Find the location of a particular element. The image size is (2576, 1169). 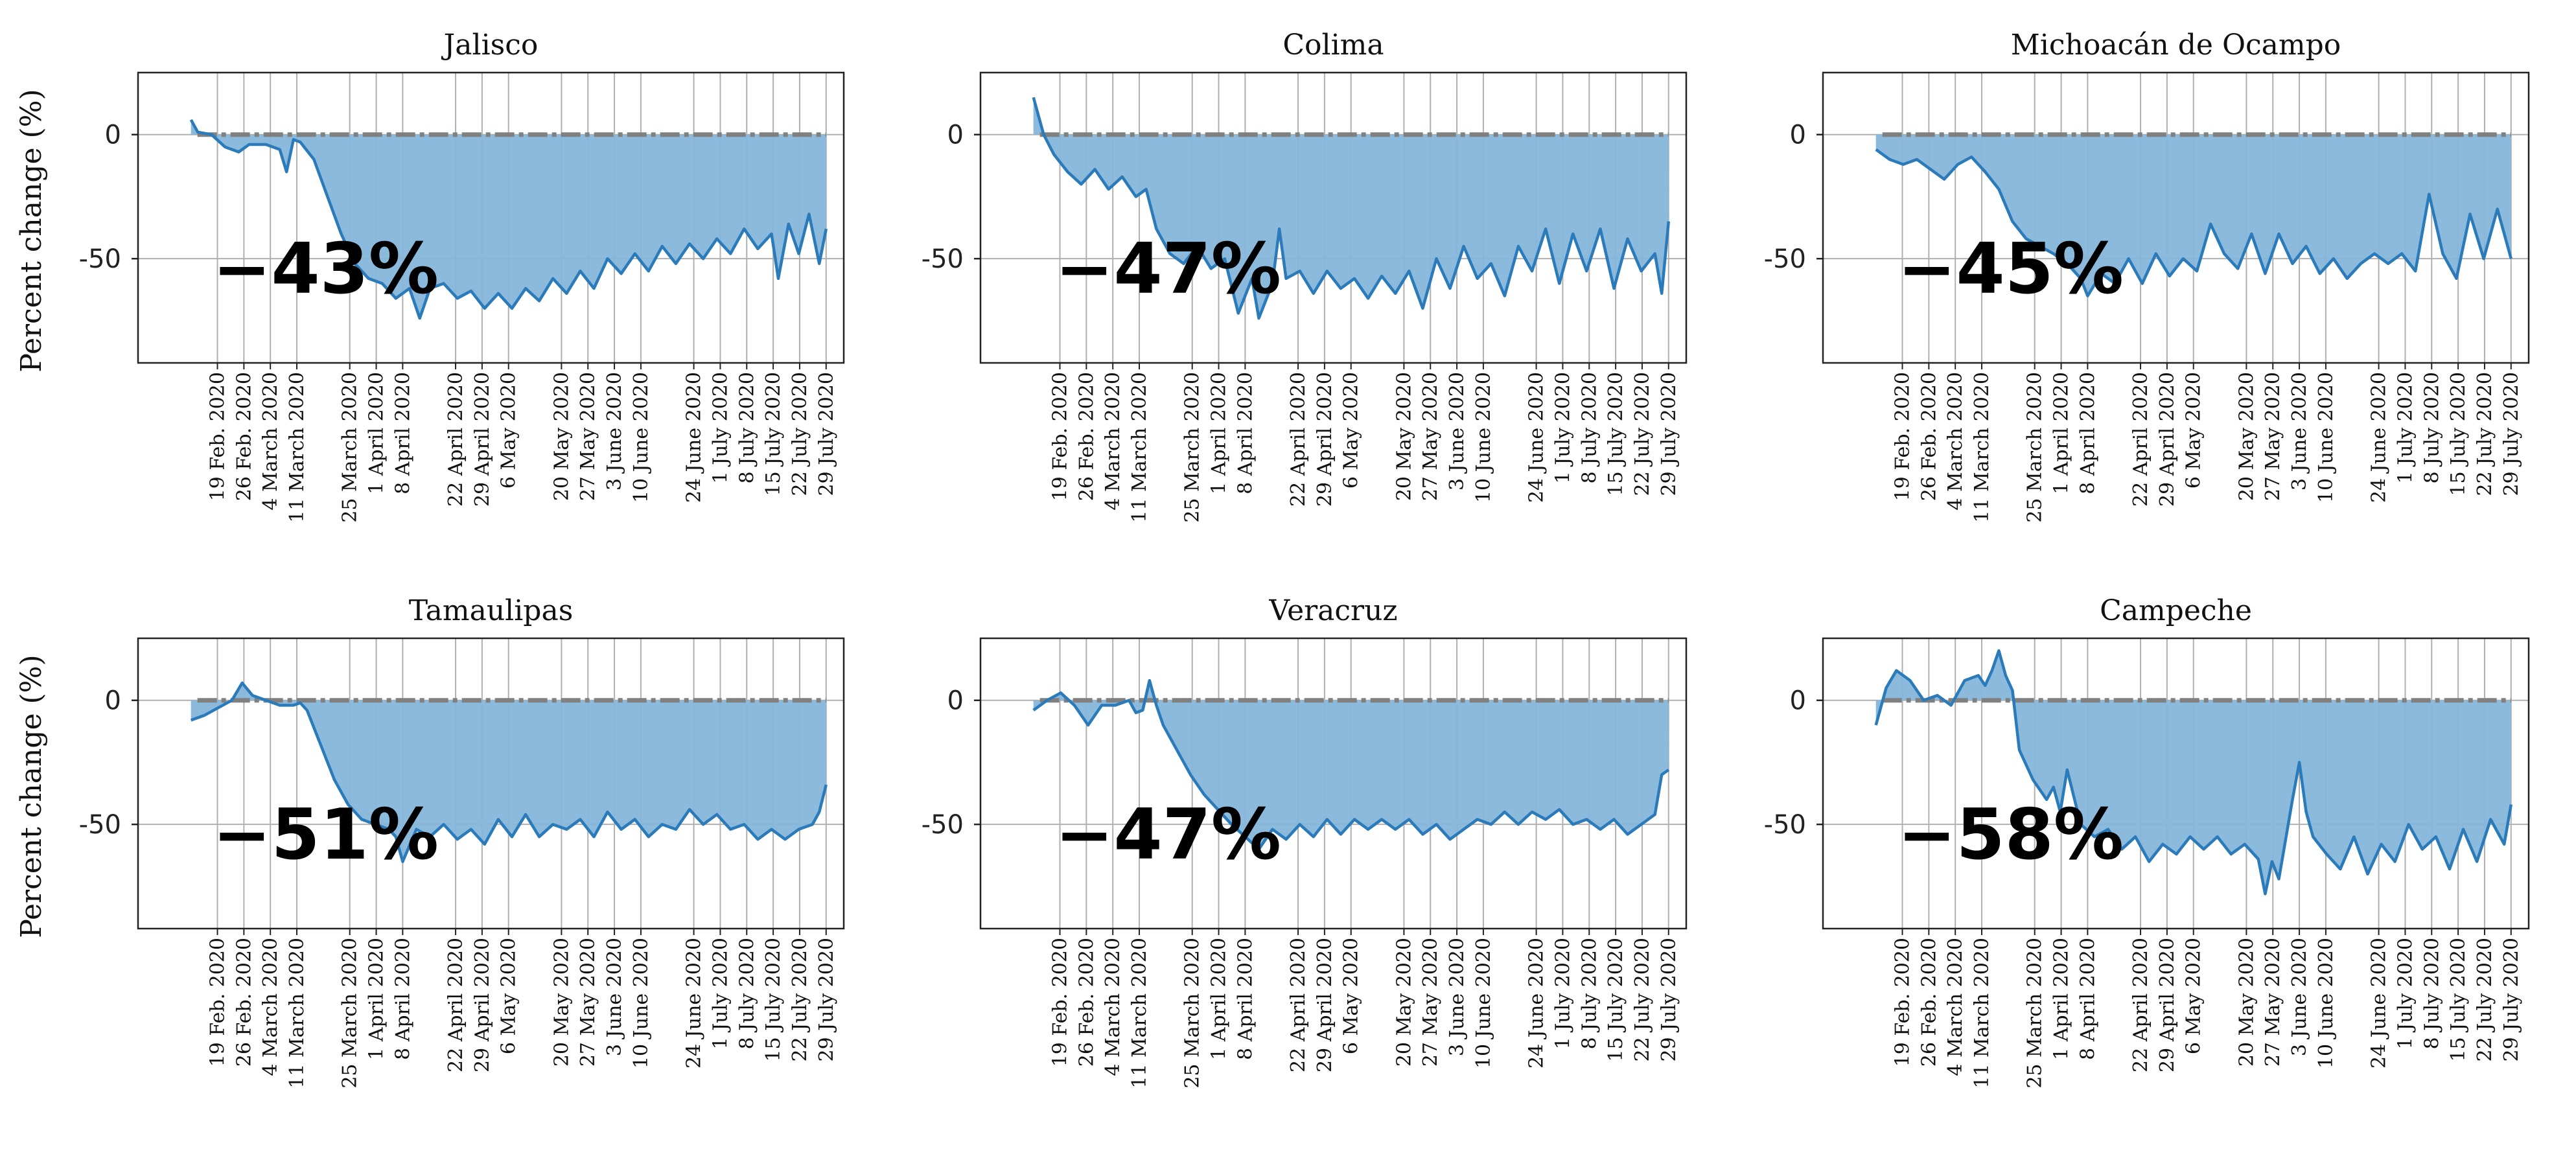

xtick-label: 20 May 2020 is located at coordinates (2247, 436).